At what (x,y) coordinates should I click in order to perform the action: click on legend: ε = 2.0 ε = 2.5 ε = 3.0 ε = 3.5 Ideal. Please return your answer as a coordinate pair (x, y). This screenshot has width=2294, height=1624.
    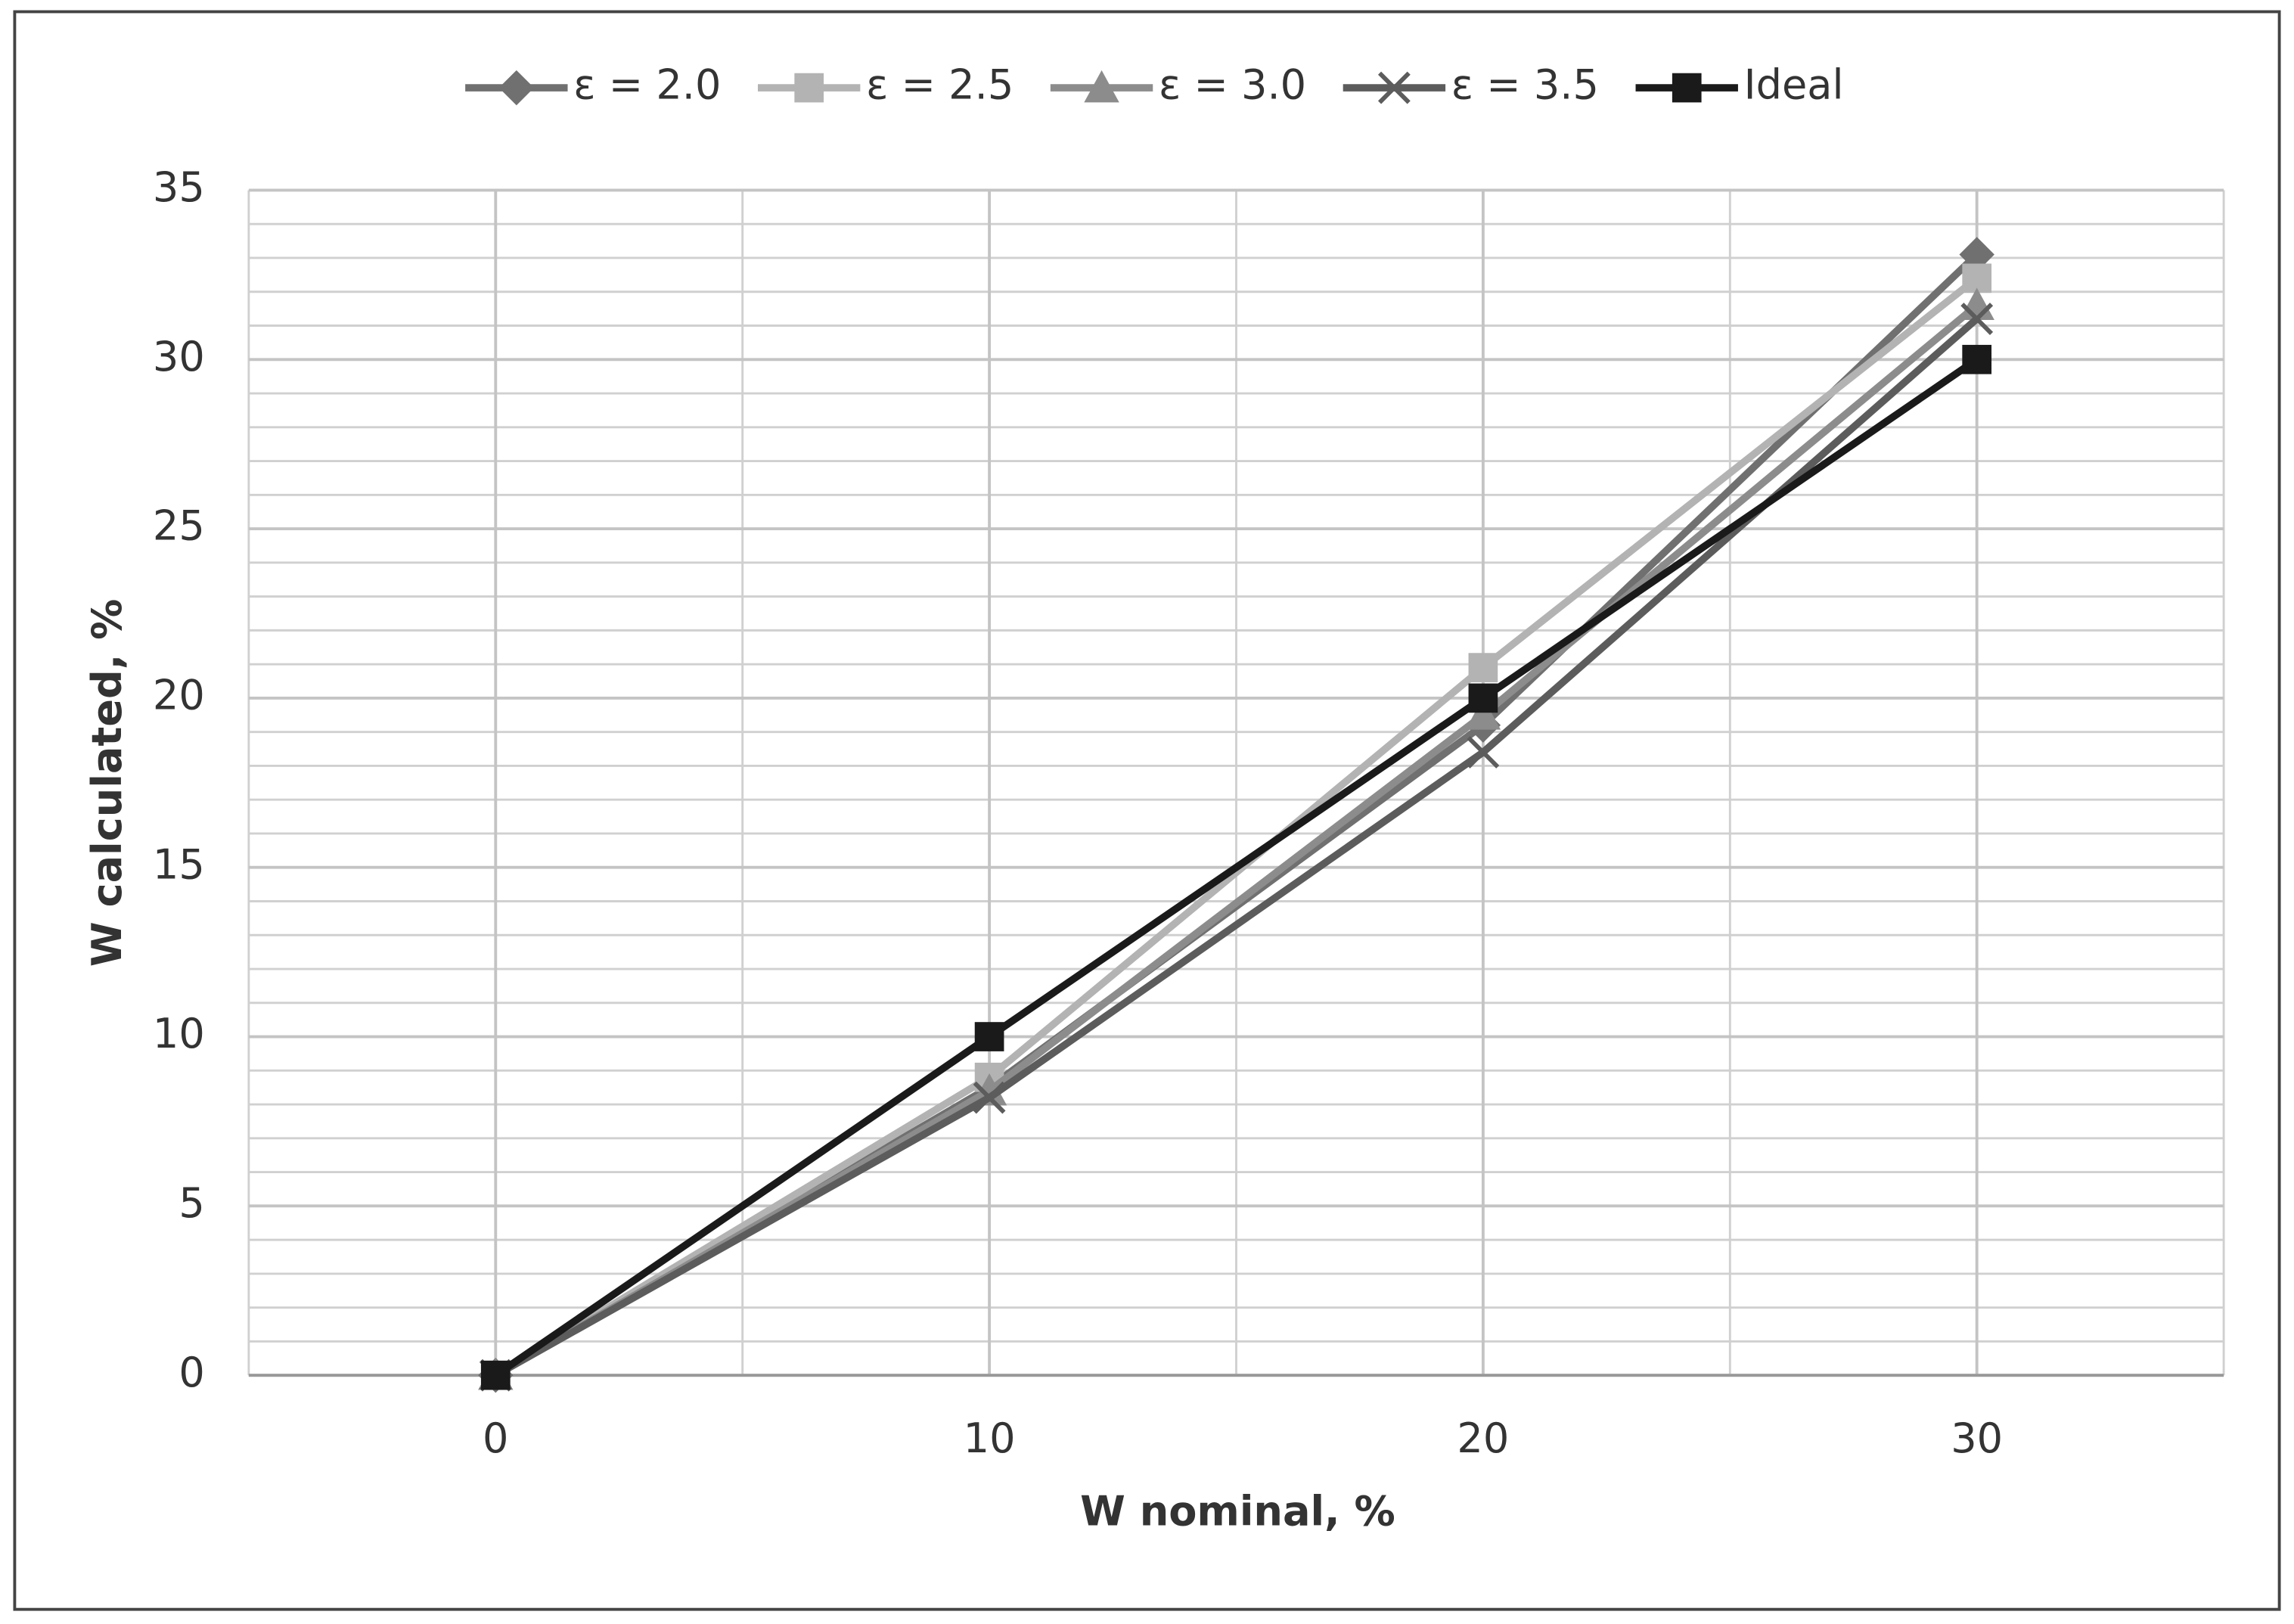
    Looking at the image, I should click on (1154, 85).